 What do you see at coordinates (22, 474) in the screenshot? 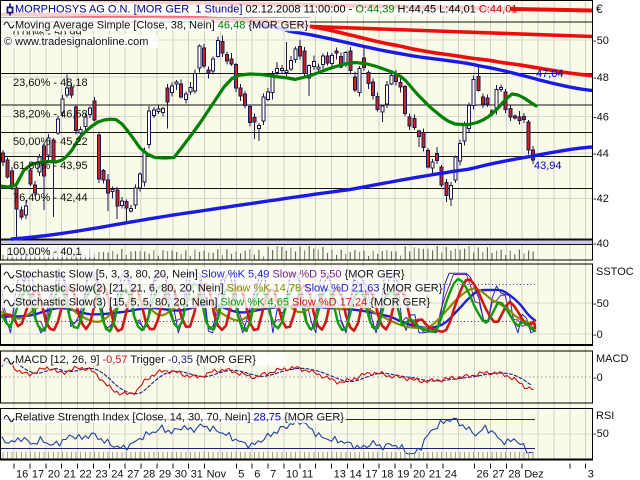
I see `svg-text: 16` at bounding box center [22, 474].